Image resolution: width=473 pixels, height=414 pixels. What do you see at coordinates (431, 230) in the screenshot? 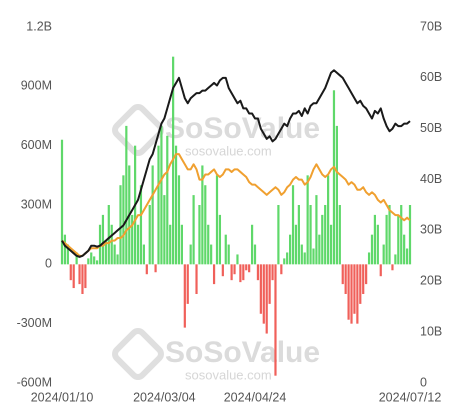
I see `y2-tick-label: 30B` at bounding box center [431, 230].